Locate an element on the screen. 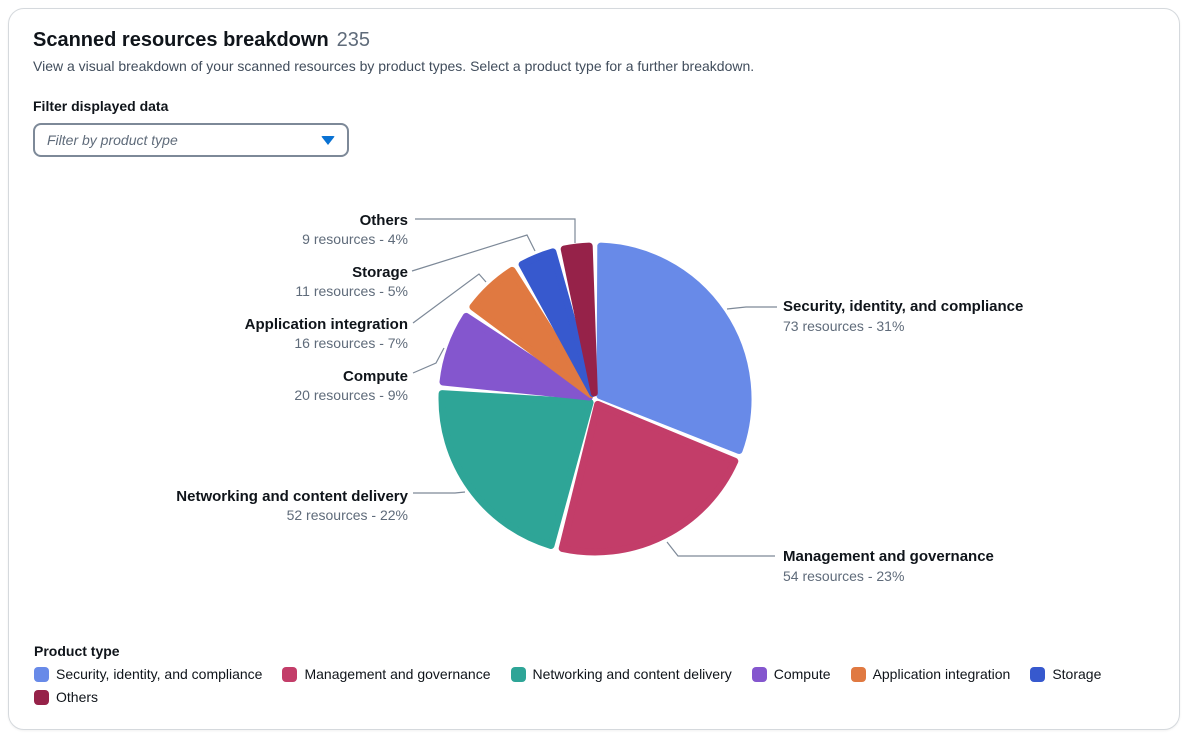 This screenshot has width=1188, height=738. pie-label-detail-networking-and-content-delivery: 52 resources - 22% is located at coordinates (347, 515).